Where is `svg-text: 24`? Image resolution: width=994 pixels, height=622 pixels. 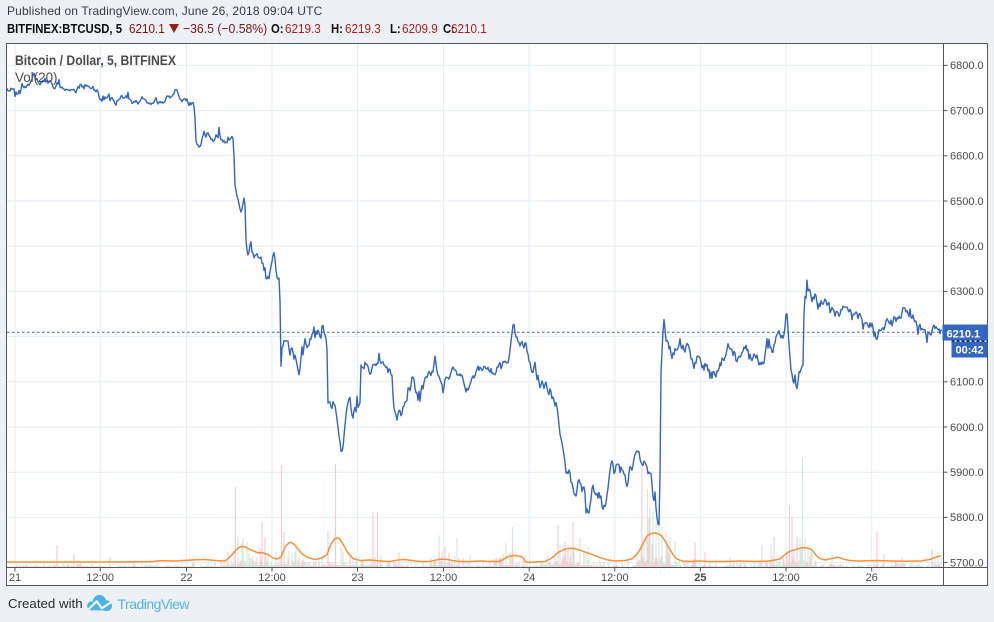 svg-text: 24 is located at coordinates (529, 578).